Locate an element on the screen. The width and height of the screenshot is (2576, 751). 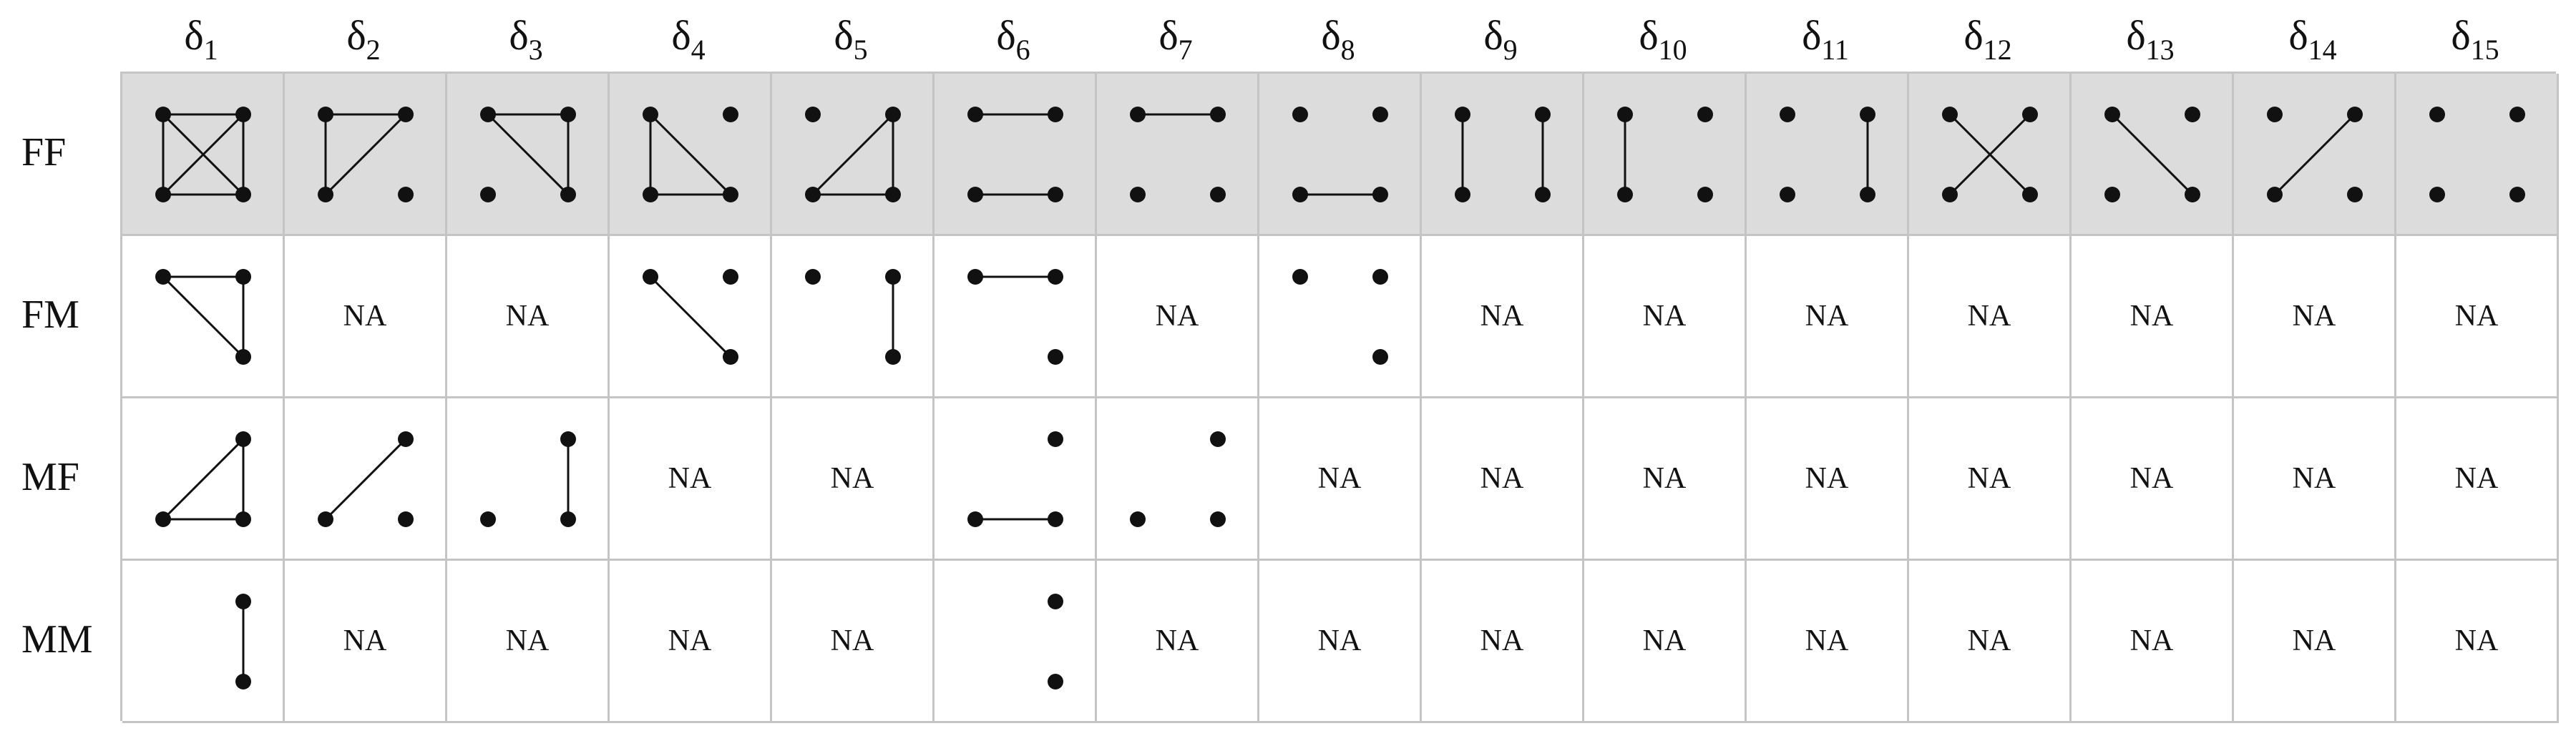
column-header-subscript: 10 is located at coordinates (1673, 50).